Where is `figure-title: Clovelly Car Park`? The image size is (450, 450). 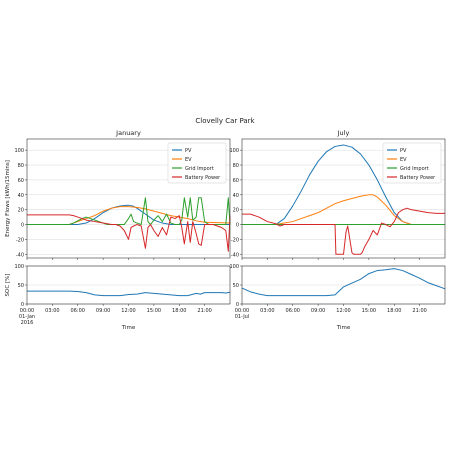
figure-title: Clovelly Car Park is located at coordinates (225, 121).